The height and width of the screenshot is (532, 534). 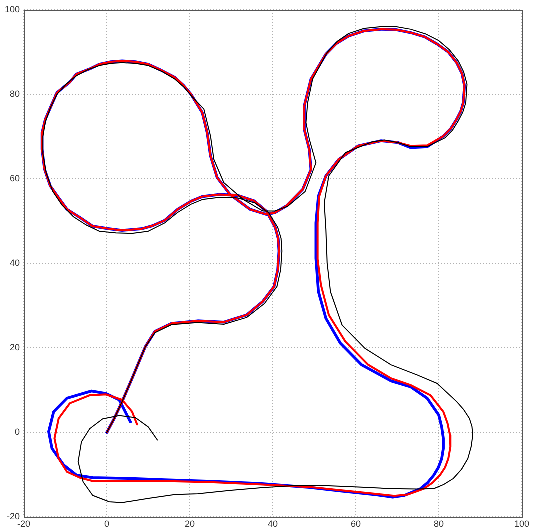 What do you see at coordinates (15, 179) in the screenshot?
I see `y-tick-label: 60` at bounding box center [15, 179].